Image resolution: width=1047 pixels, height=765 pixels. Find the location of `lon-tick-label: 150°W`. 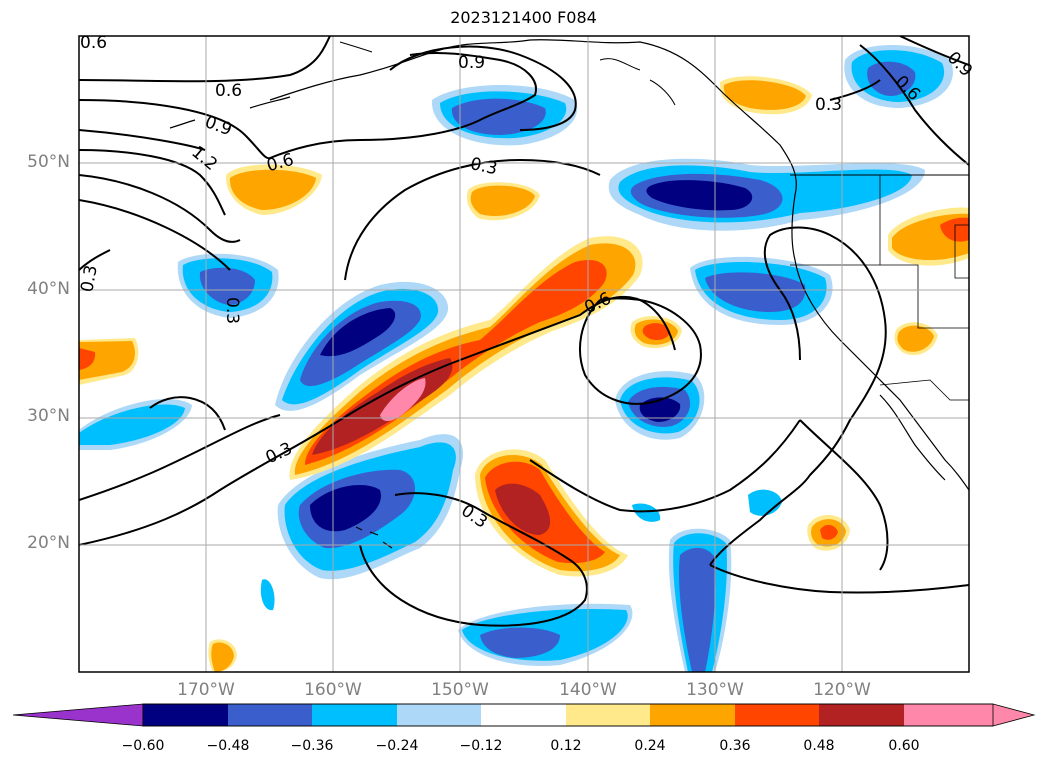

lon-tick-label: 150°W is located at coordinates (460, 690).